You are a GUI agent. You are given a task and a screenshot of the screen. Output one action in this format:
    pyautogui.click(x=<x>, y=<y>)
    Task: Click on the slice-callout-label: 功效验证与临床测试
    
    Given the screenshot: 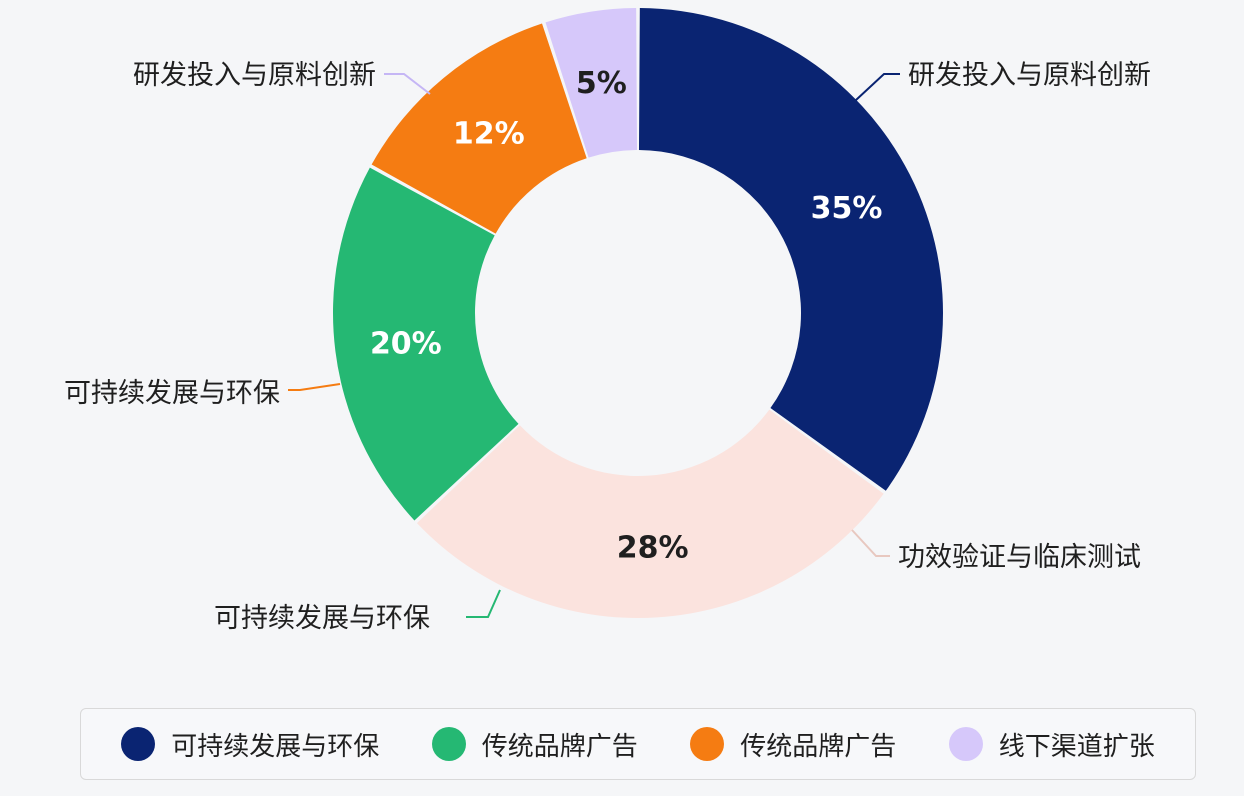 What is the action you would take?
    pyautogui.click(x=1019, y=557)
    